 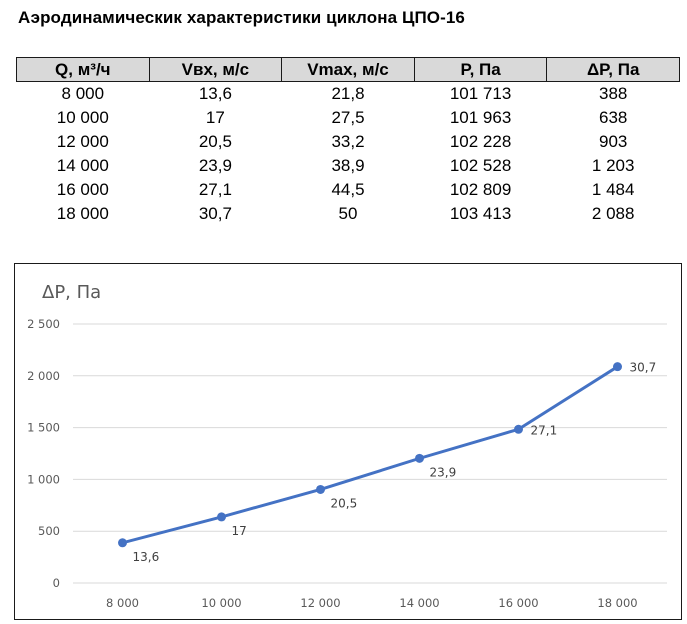 I want to click on table-row: 8 000 13,6 21,8 101 713 388, so click(x=348, y=94).